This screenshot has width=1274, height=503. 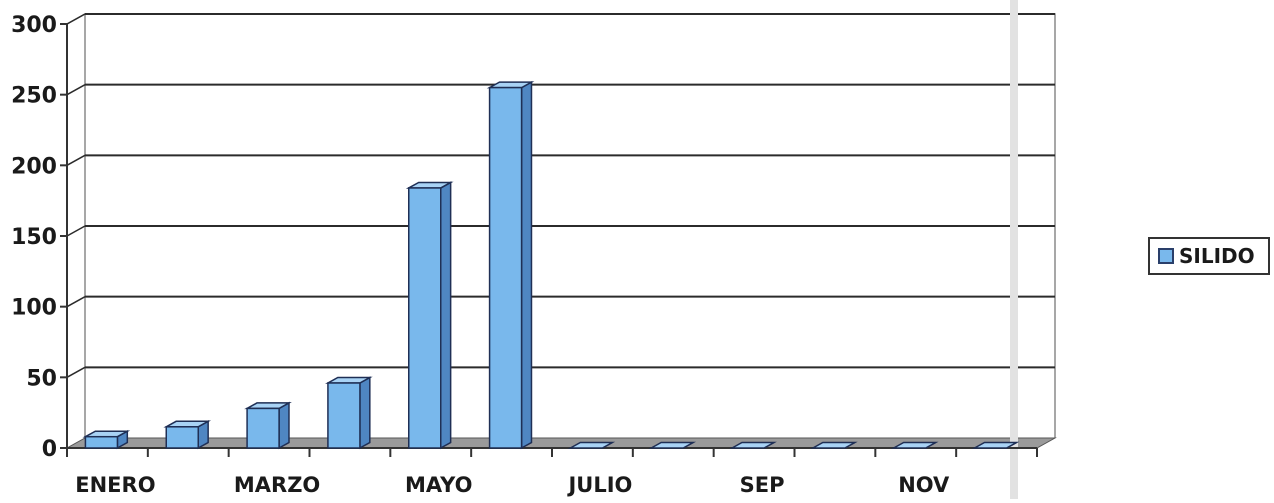 What do you see at coordinates (762, 485) in the screenshot?
I see `x-tick-label: SEP` at bounding box center [762, 485].